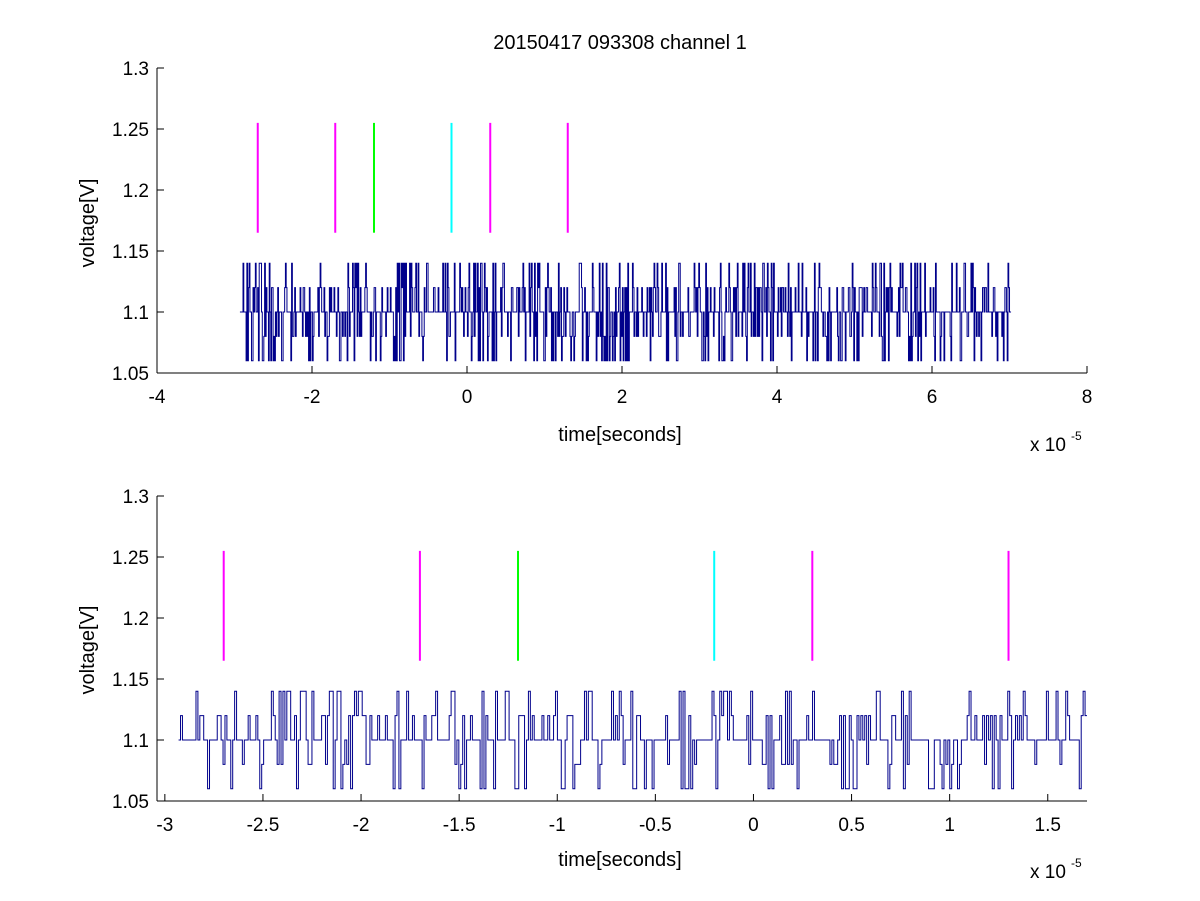 The image size is (1200, 901). I want to click on top-signal-layer, so click(625, 312).